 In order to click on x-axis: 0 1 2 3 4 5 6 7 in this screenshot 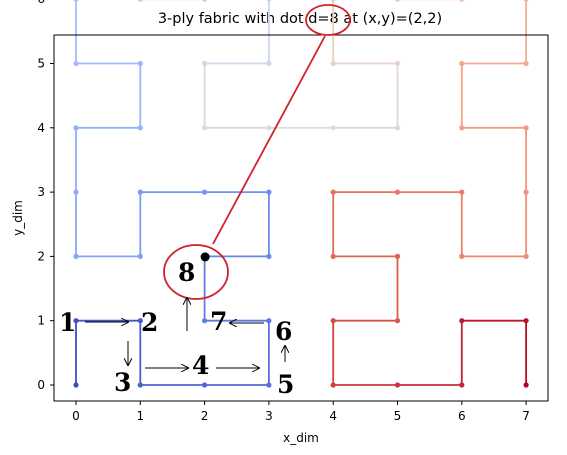, I will do `click(301, 412)`.